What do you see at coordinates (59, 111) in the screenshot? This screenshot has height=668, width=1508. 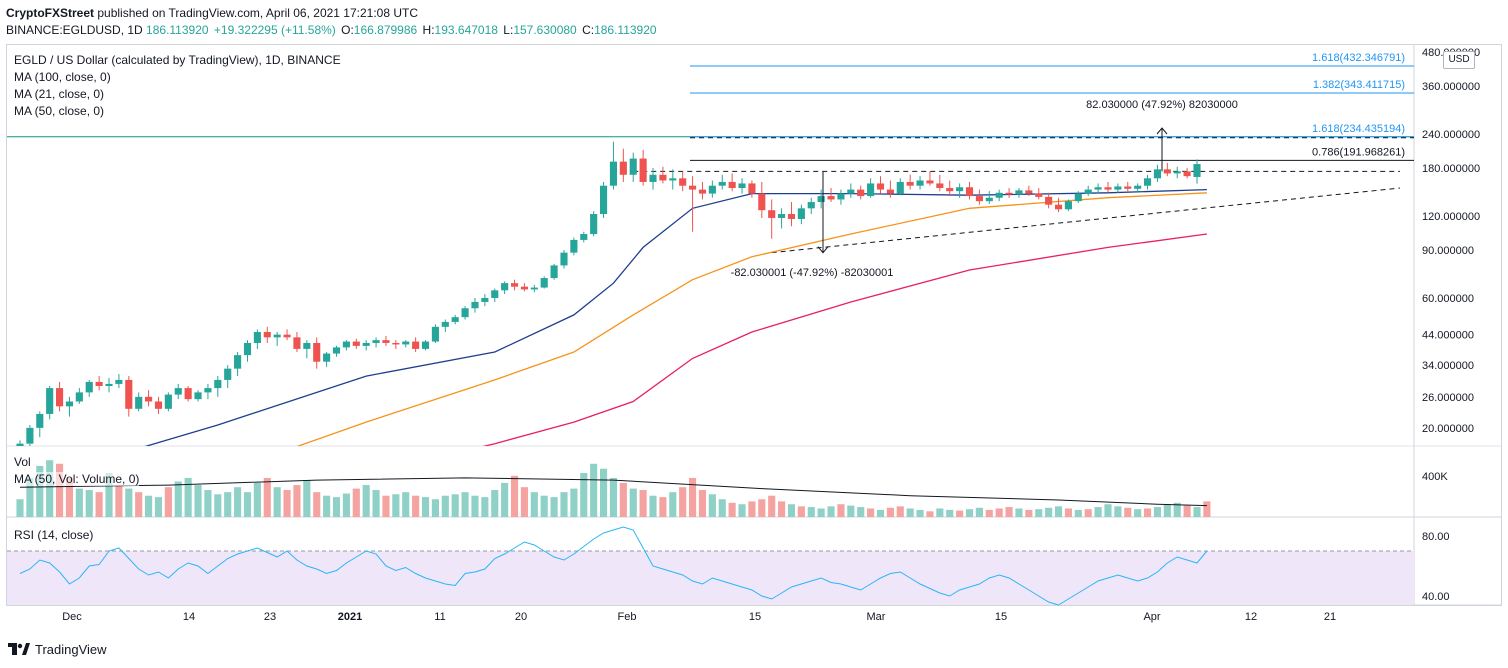 I see `legend-ma50: MA (50, close, 0)` at bounding box center [59, 111].